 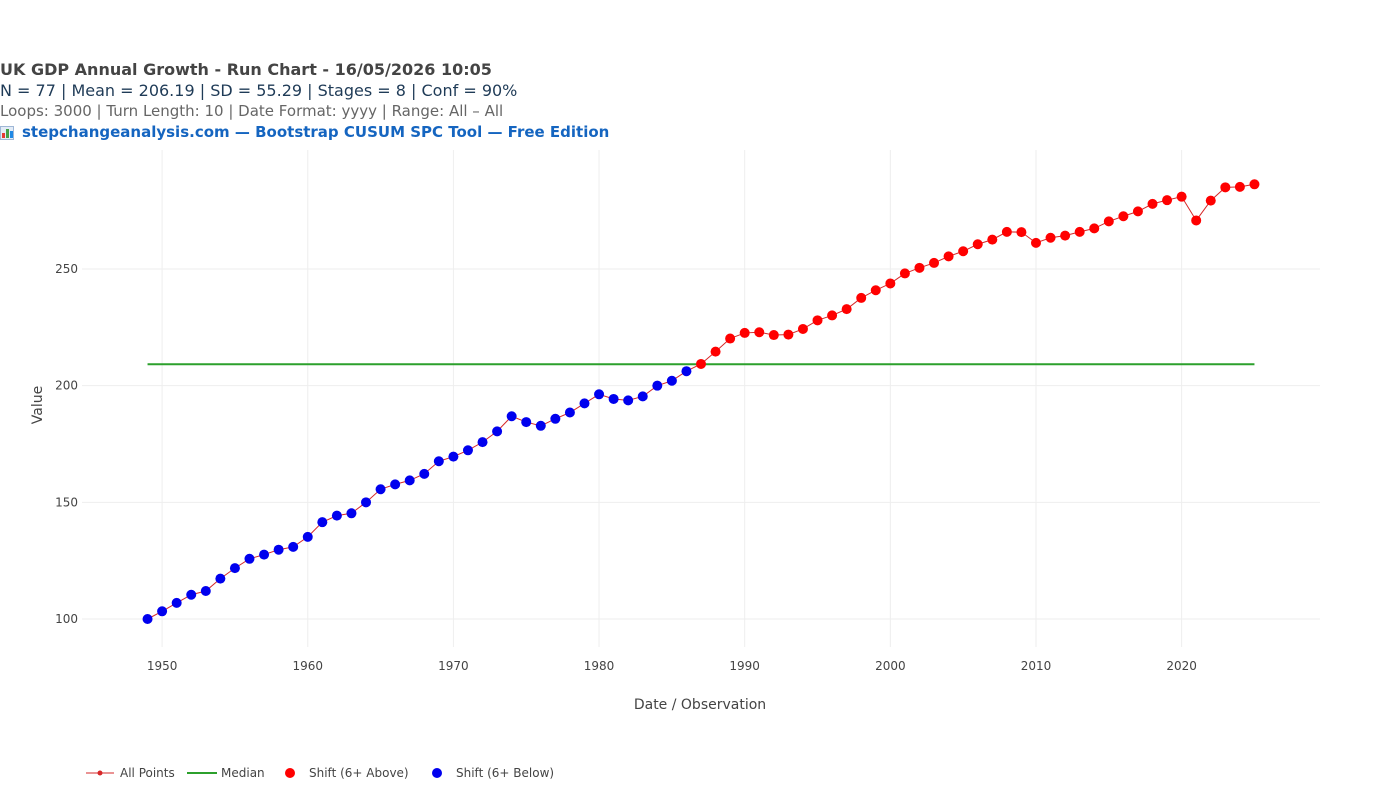 What do you see at coordinates (66, 619) in the screenshot?
I see `y-tick-label: 100` at bounding box center [66, 619].